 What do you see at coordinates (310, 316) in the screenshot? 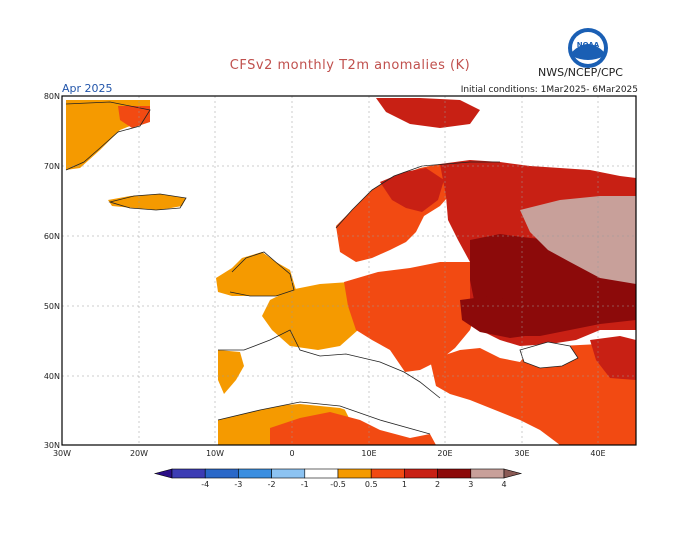
I see `anomaly-france` at bounding box center [310, 316].